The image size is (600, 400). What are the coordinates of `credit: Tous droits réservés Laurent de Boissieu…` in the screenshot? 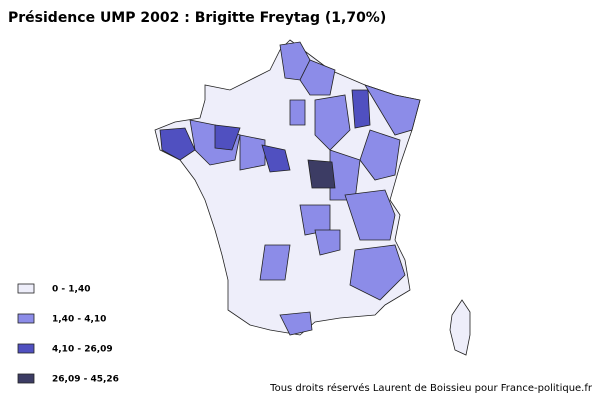 It's located at (431, 388).